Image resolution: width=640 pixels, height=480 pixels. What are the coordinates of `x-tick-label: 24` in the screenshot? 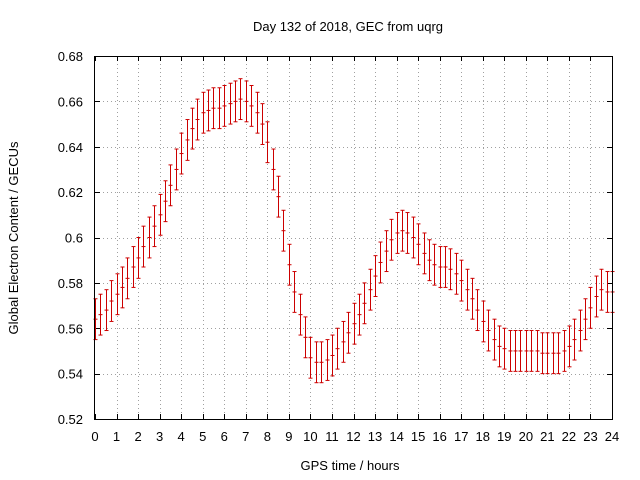 It's located at (612, 436).